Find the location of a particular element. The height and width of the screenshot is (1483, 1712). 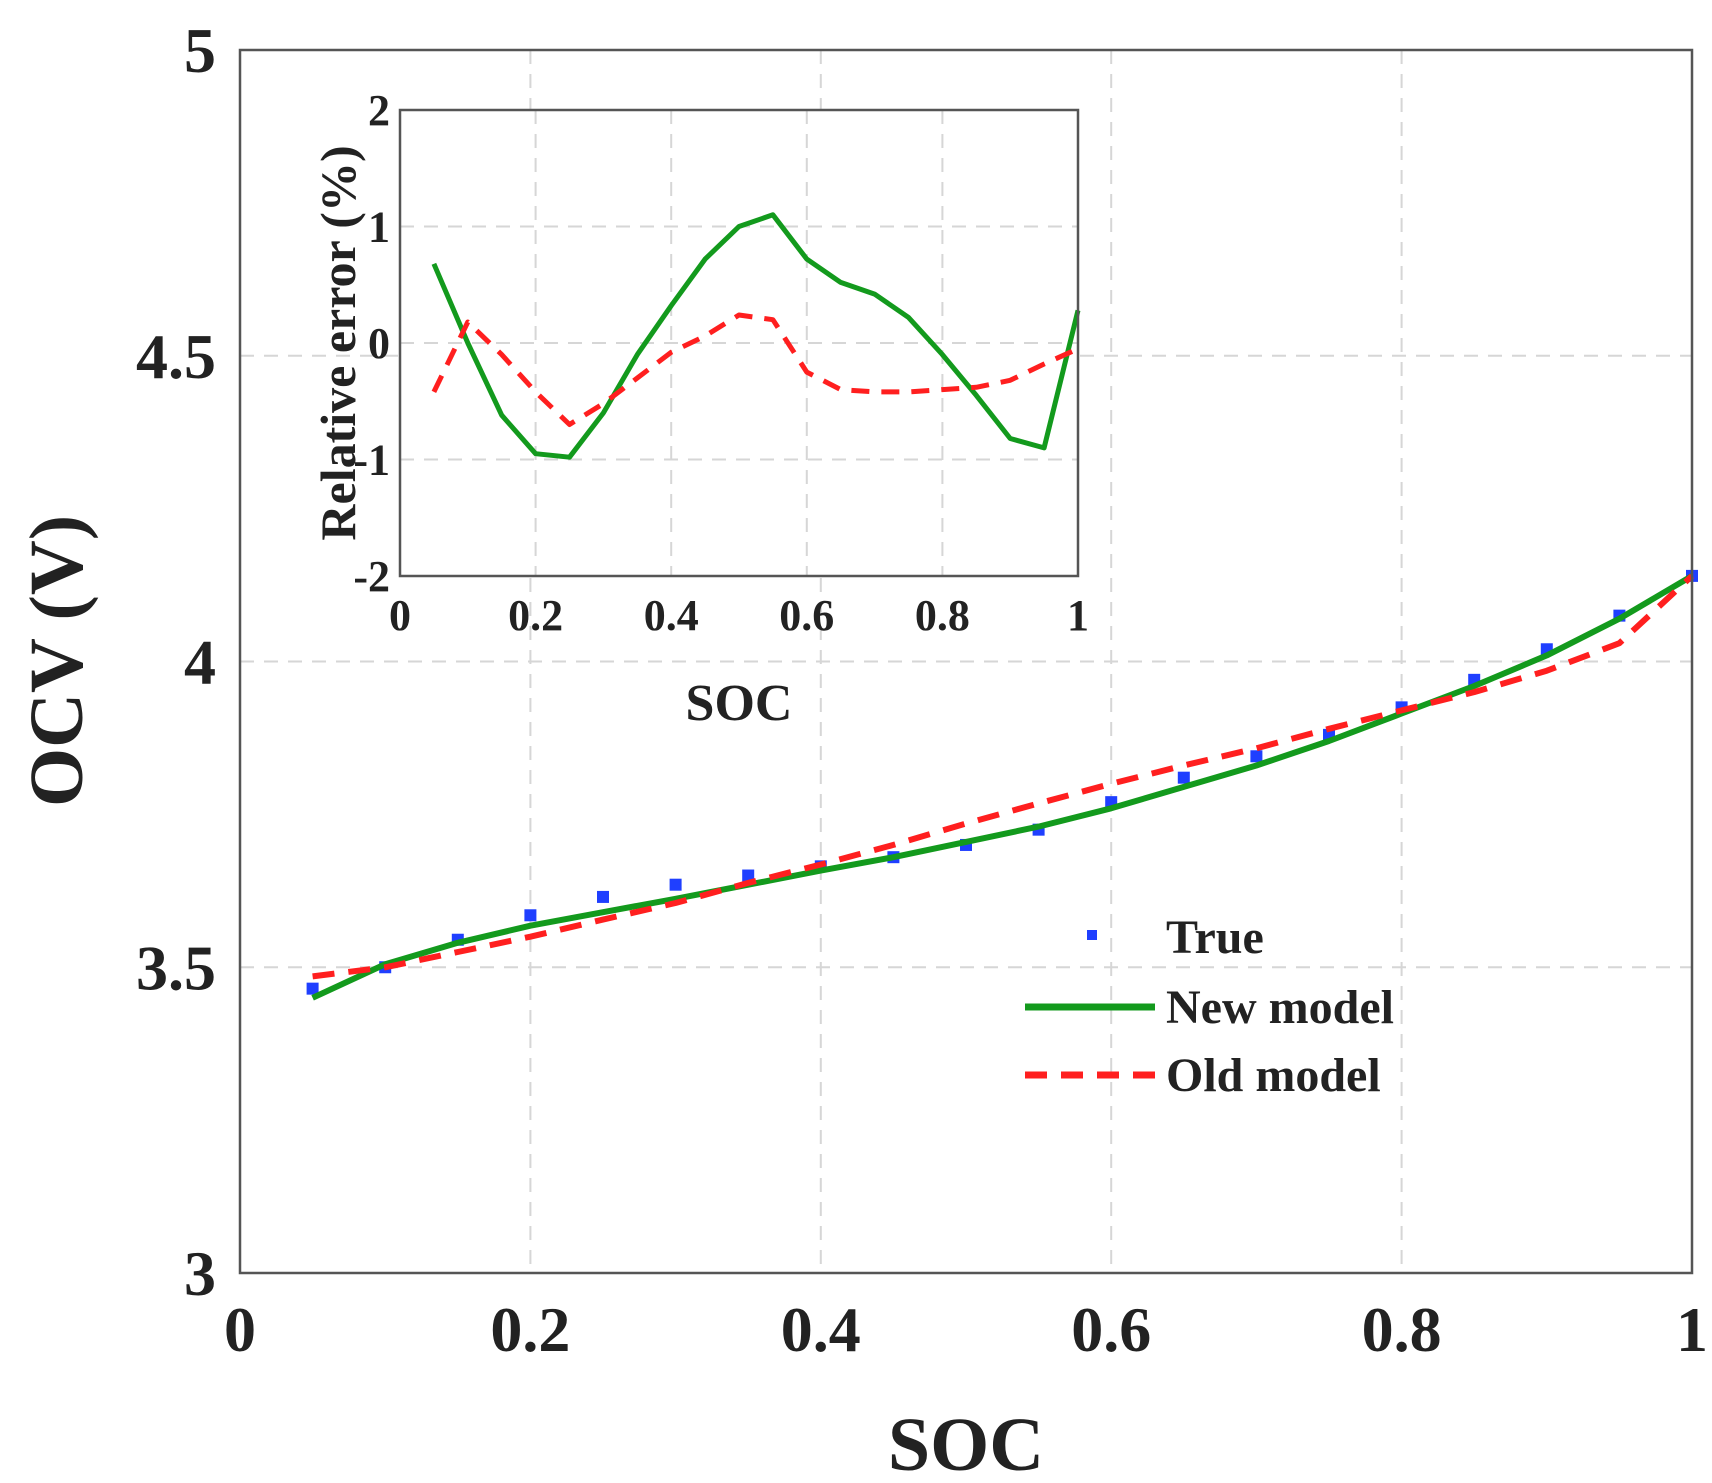

inset-x-tick-label: 0.2 is located at coordinates (535, 615).